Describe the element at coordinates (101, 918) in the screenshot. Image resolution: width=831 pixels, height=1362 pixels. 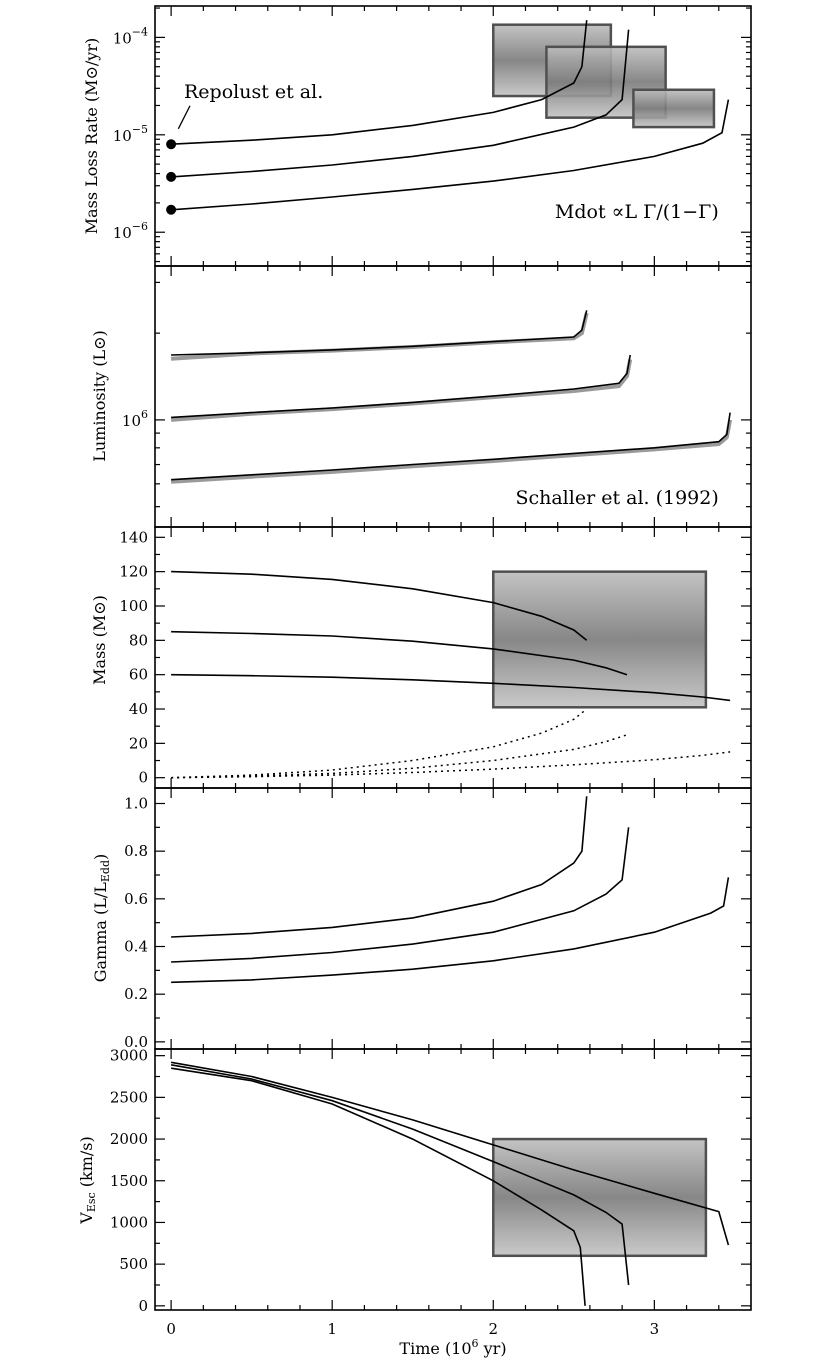
I see `y-axis-label: Gamma (L/LEdd)` at that location.